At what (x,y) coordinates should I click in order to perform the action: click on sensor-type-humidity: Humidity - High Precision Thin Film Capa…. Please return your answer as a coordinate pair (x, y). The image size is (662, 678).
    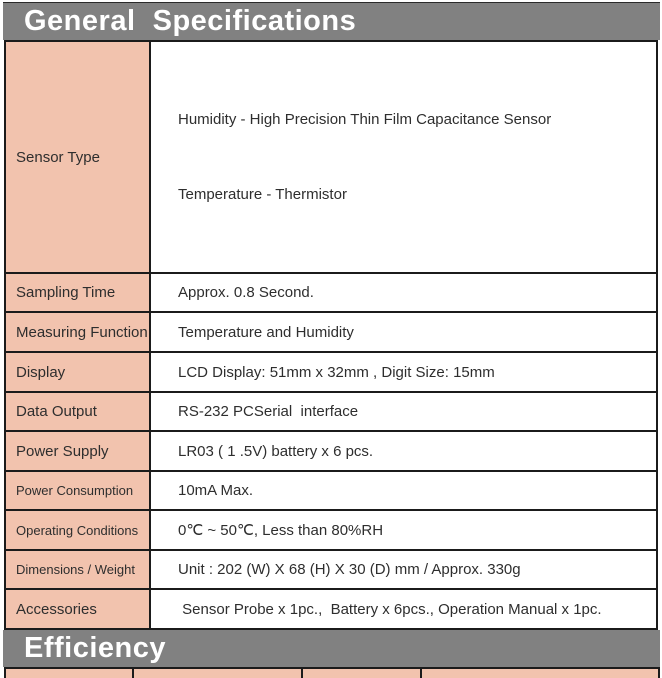
    Looking at the image, I should click on (365, 119).